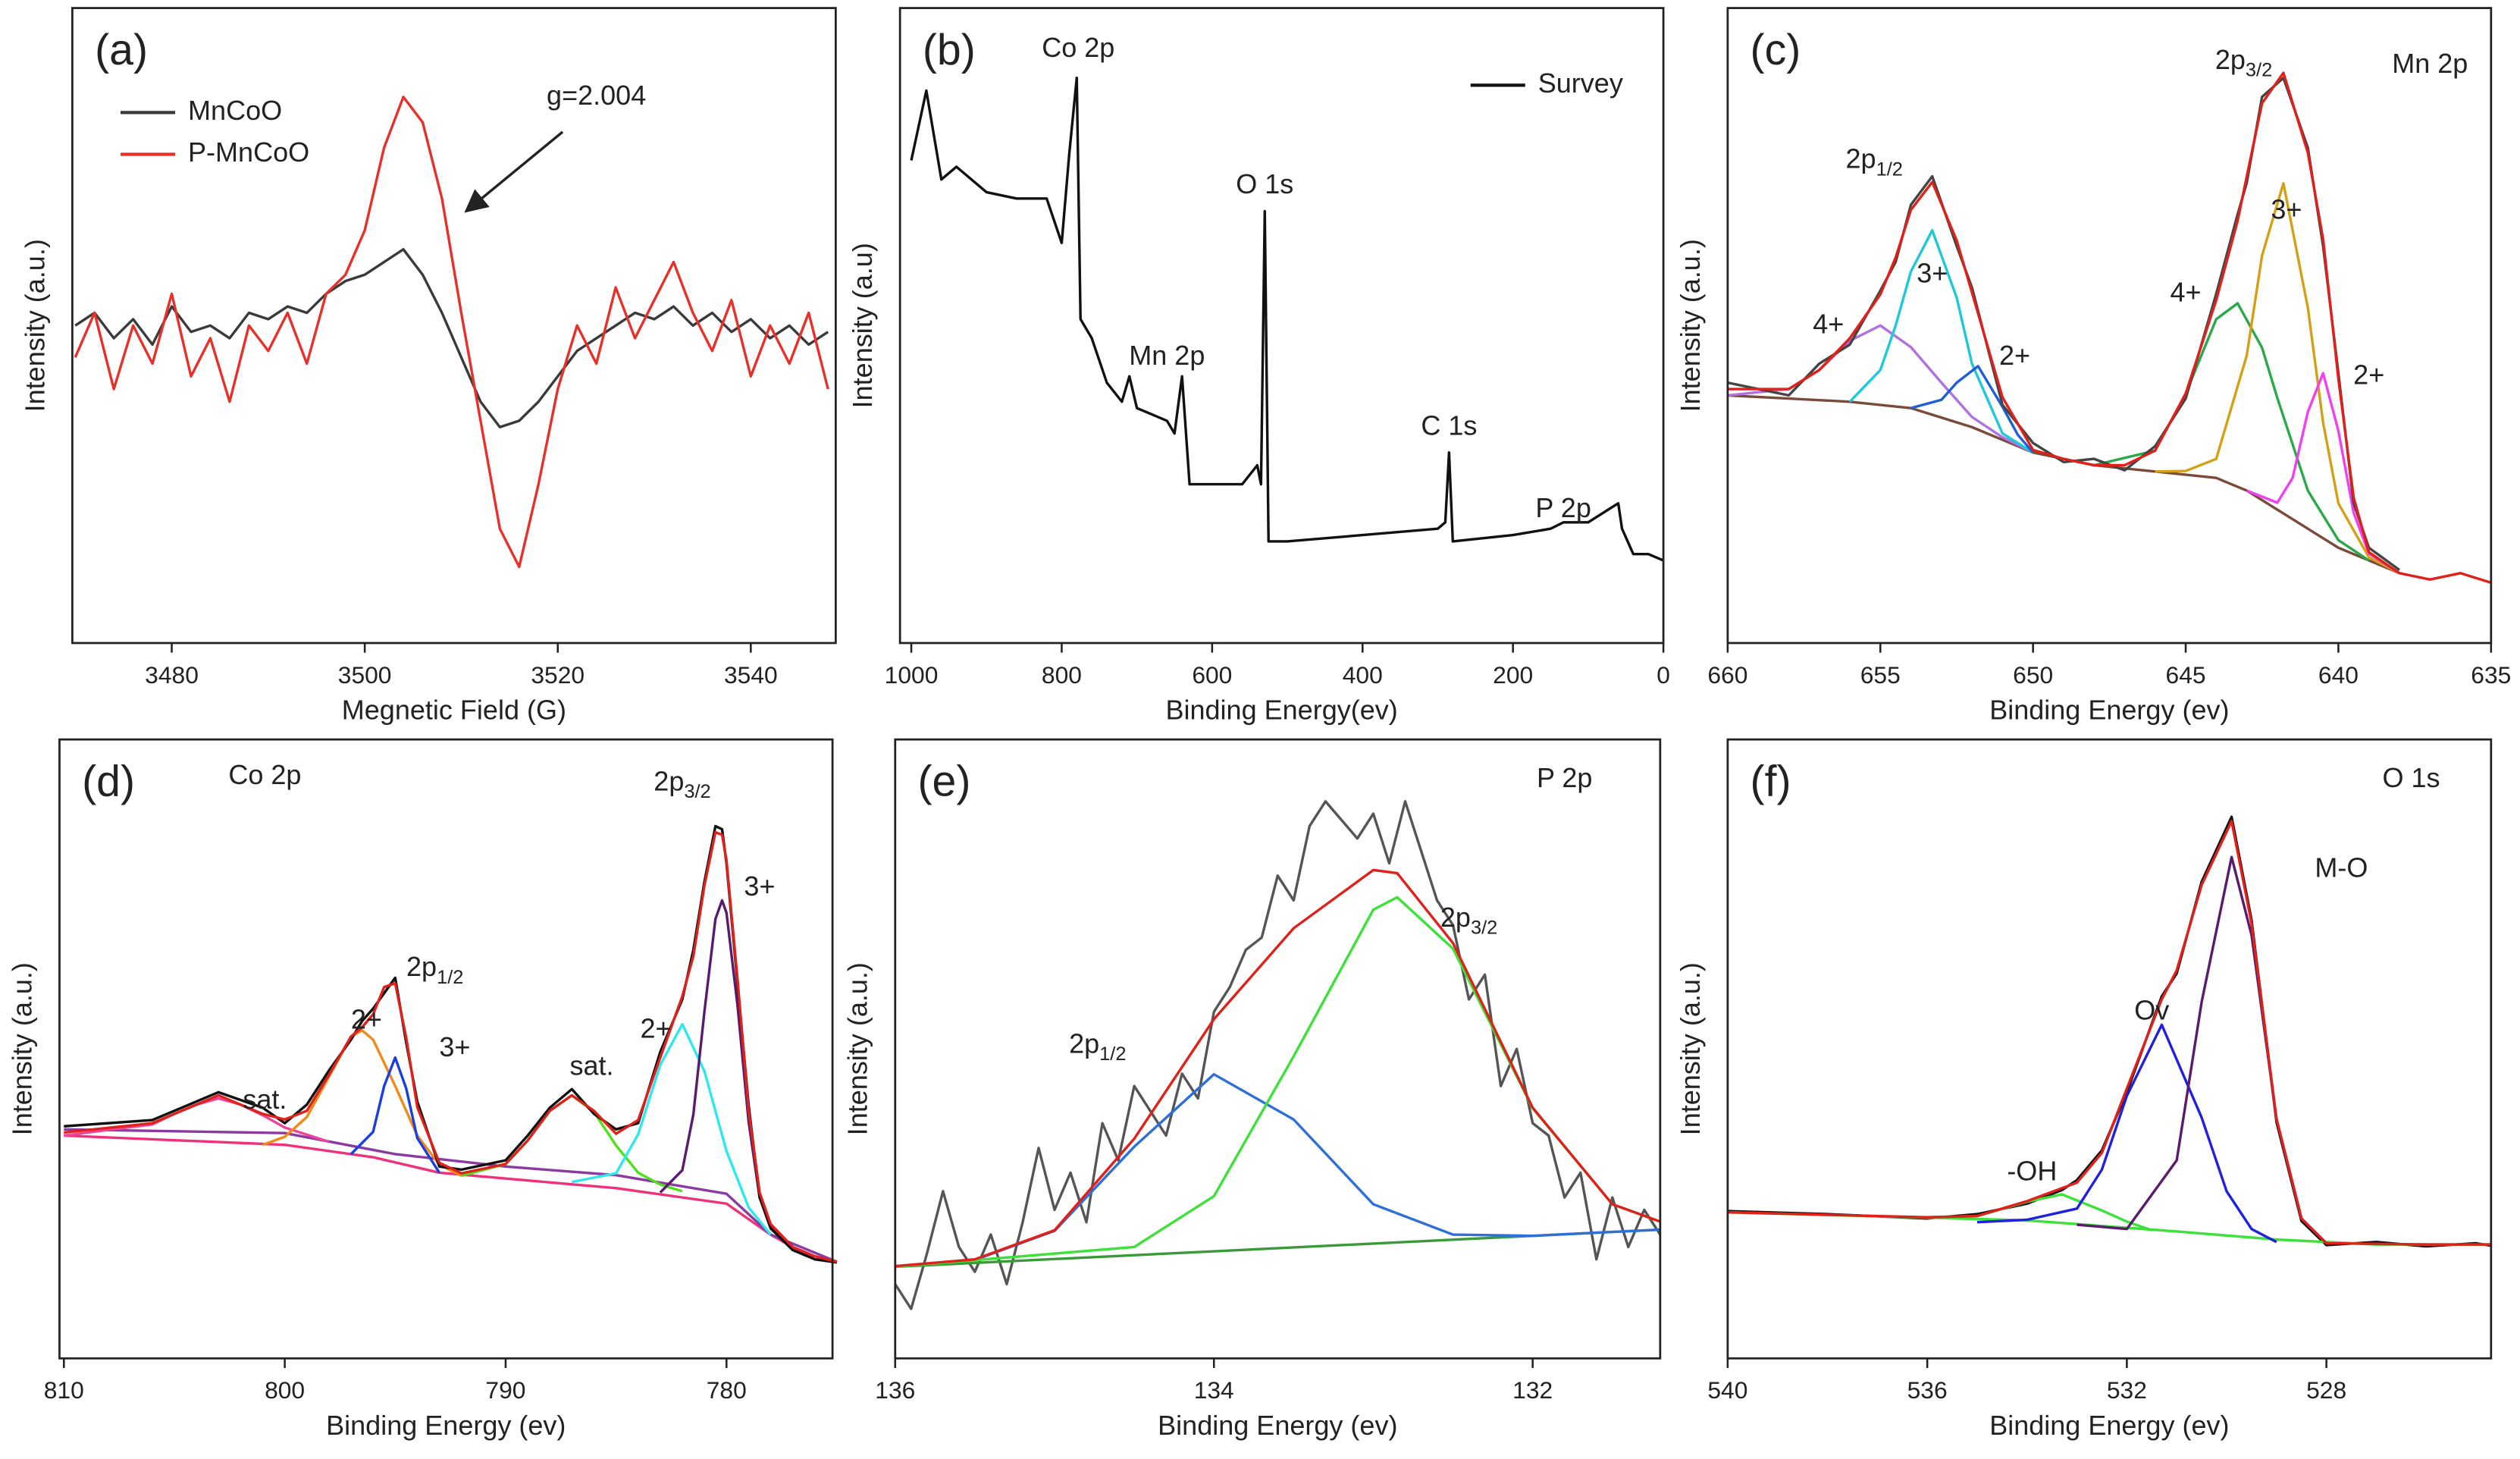 The image size is (2520, 1459). Describe the element at coordinates (1771, 782) in the screenshot. I see `panel-label: (f)` at that location.